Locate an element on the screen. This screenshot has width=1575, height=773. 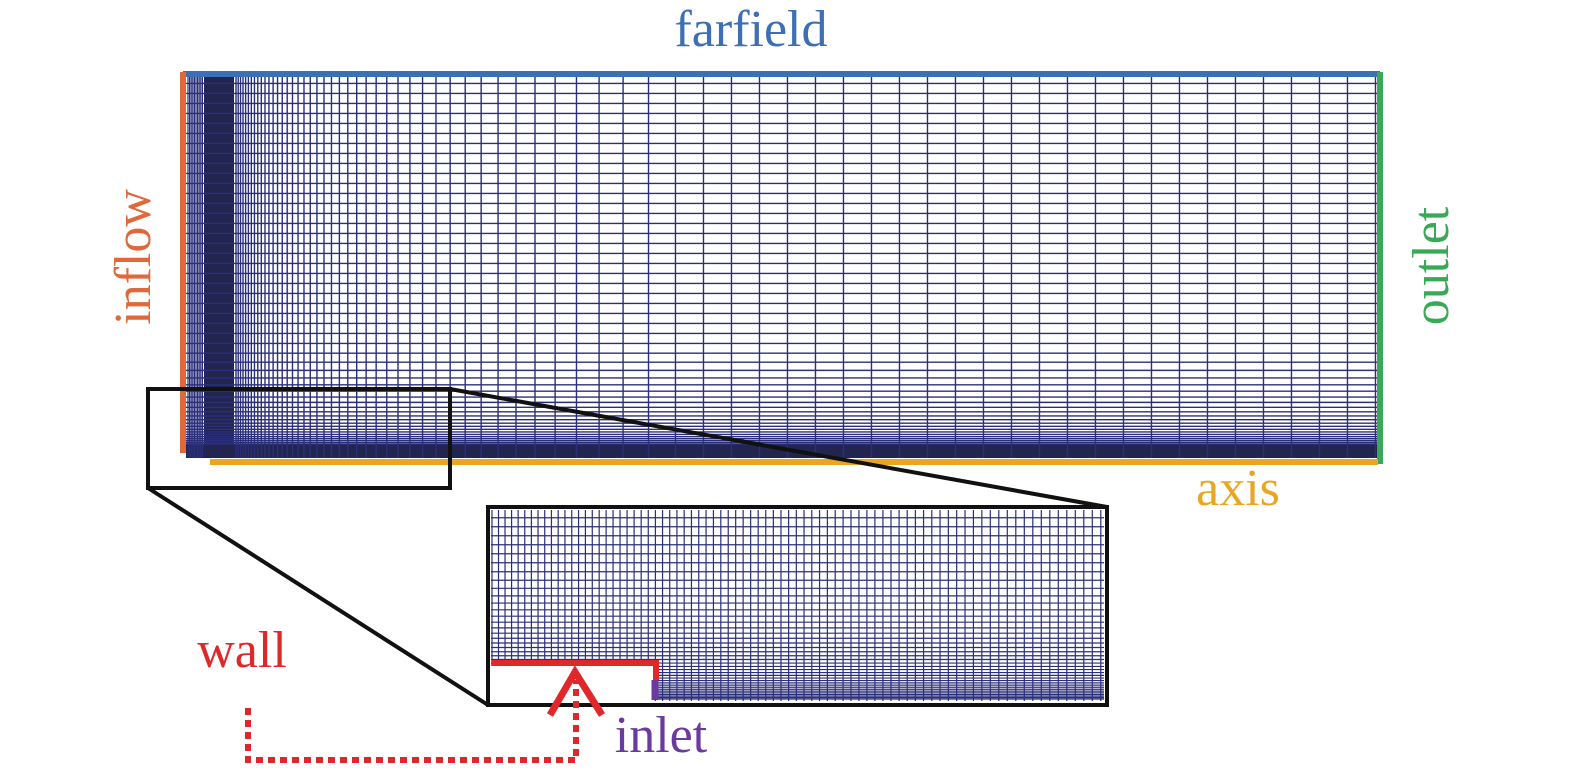
label-inflow: inflow is located at coordinates (133, 257).